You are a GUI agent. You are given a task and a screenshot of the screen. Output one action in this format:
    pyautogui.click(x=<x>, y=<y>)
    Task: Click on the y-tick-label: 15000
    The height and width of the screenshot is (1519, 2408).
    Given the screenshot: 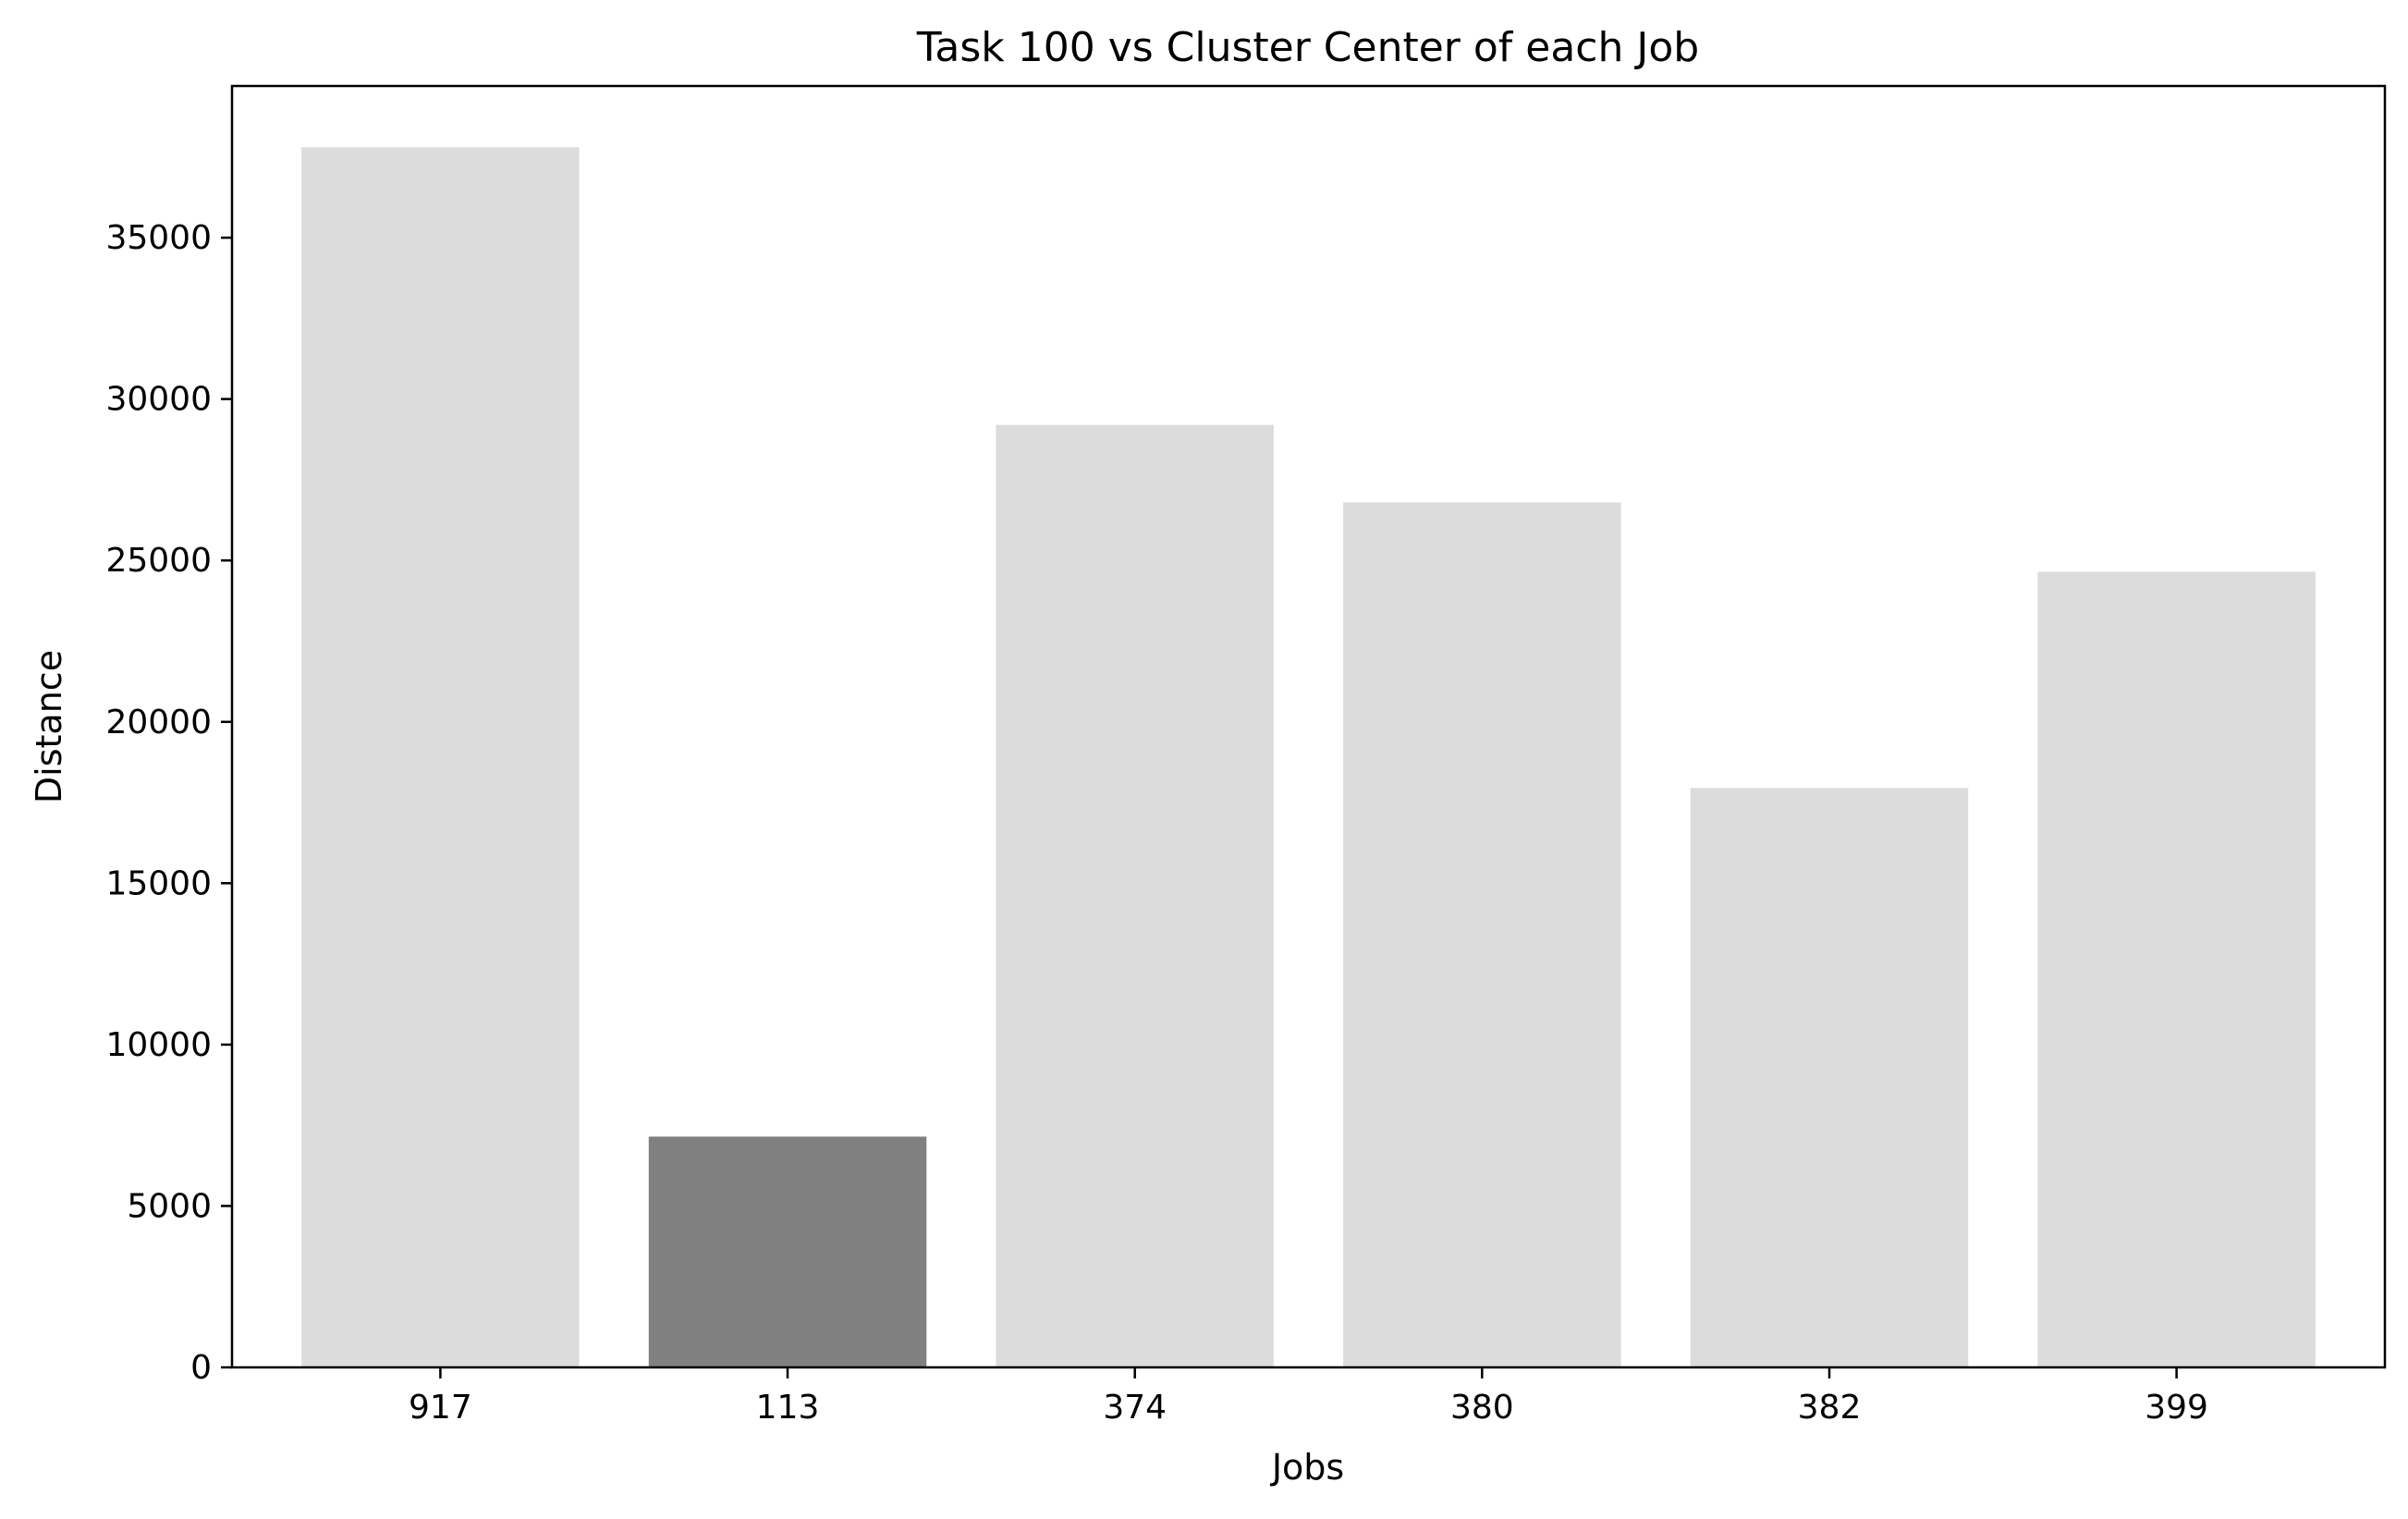 What is the action you would take?
    pyautogui.click(x=159, y=883)
    